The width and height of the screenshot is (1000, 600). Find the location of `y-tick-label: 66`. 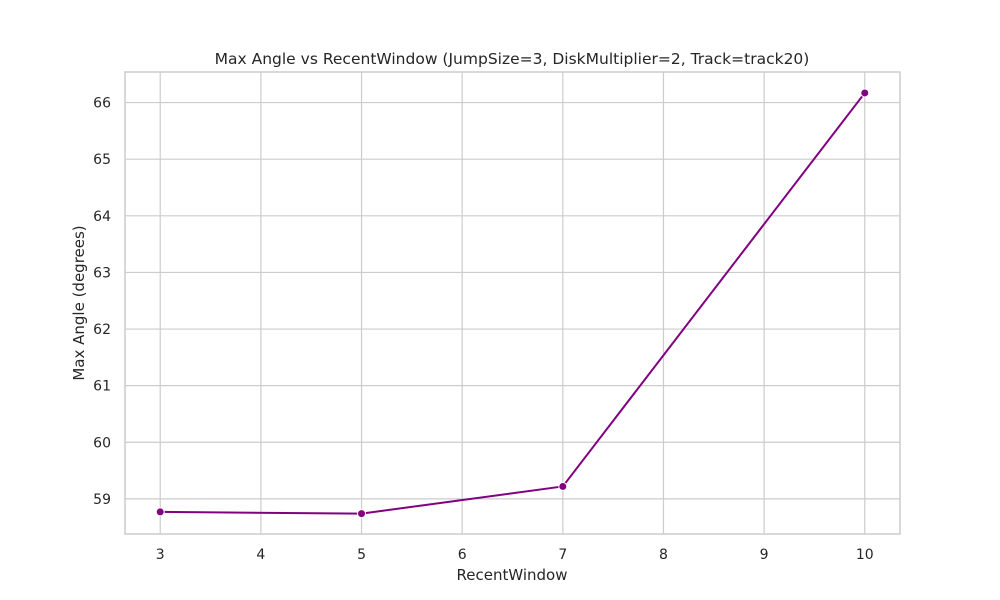

y-tick-label: 66 is located at coordinates (102, 104).